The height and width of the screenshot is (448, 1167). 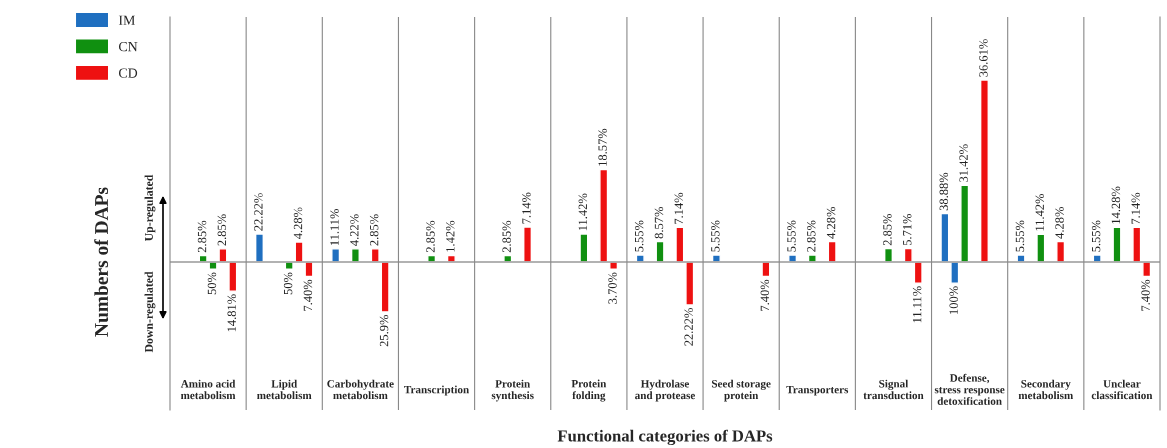 I want to click on annotation: 14.81%, so click(x=232, y=313).